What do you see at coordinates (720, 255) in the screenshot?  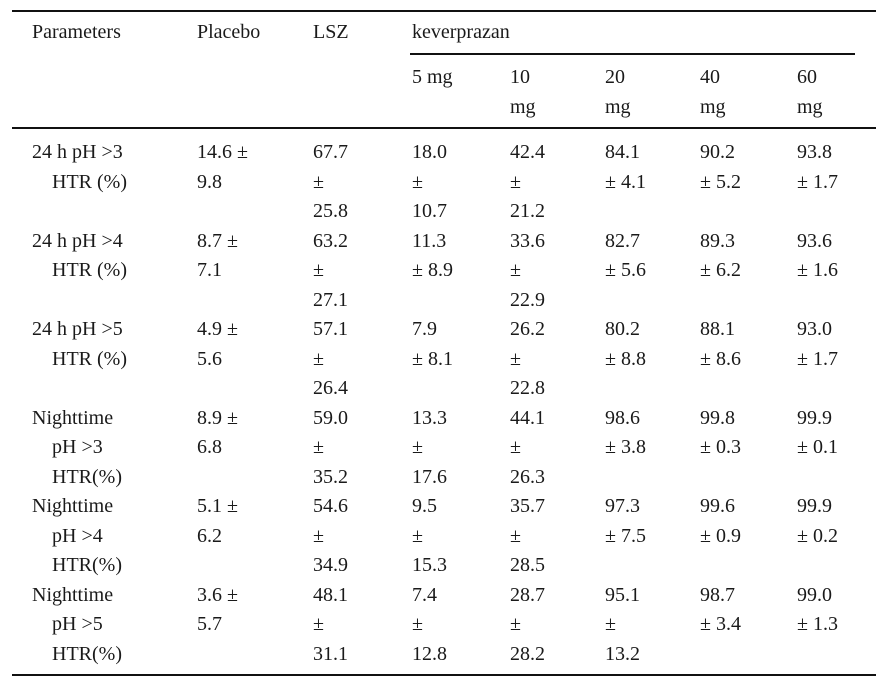 I see `table-cell: 89.3 ± 6.2` at bounding box center [720, 255].